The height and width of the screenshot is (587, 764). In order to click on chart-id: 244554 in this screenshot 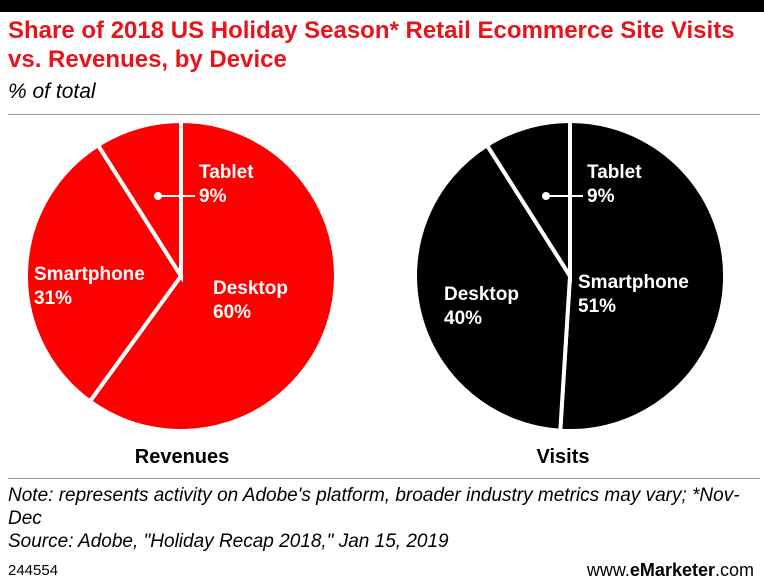, I will do `click(33, 570)`.